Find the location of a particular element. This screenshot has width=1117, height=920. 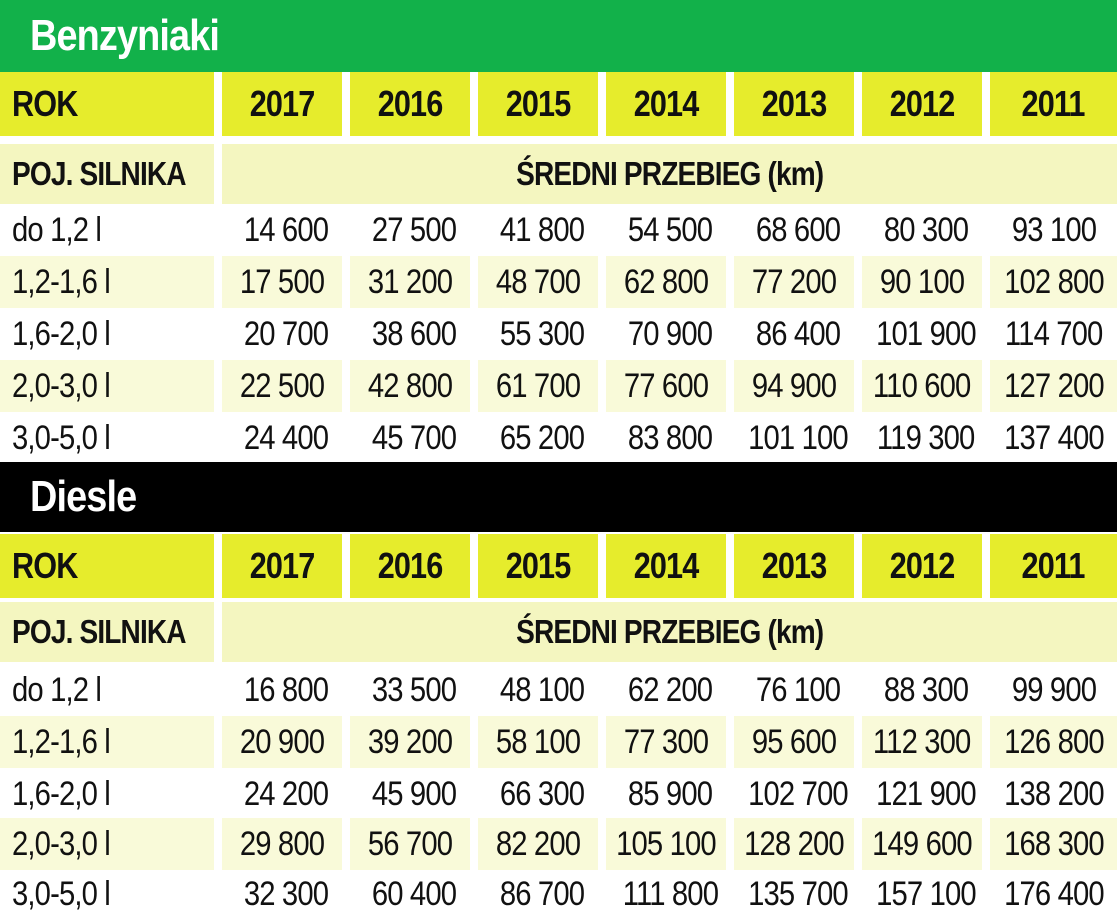

mileage-value: 127 200 is located at coordinates (1053, 386).